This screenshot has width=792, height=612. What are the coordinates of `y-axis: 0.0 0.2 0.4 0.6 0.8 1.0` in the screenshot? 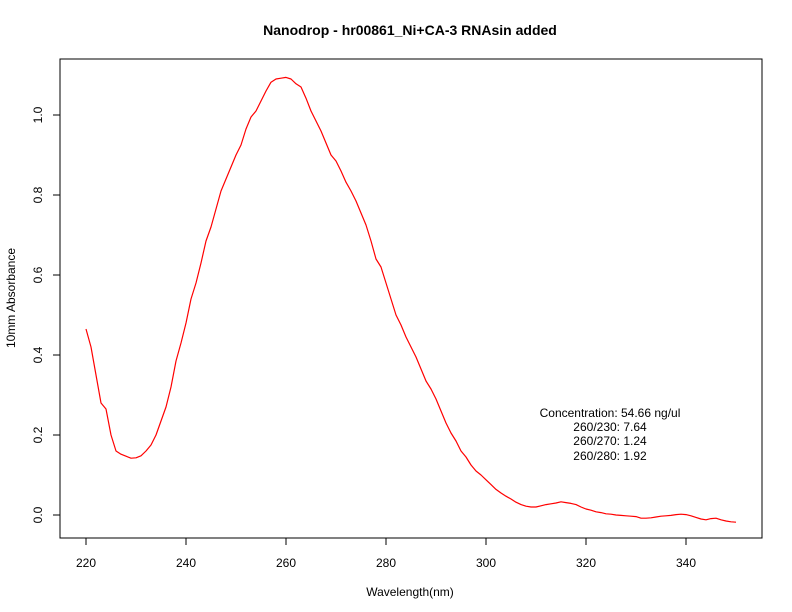 It's located at (46, 314).